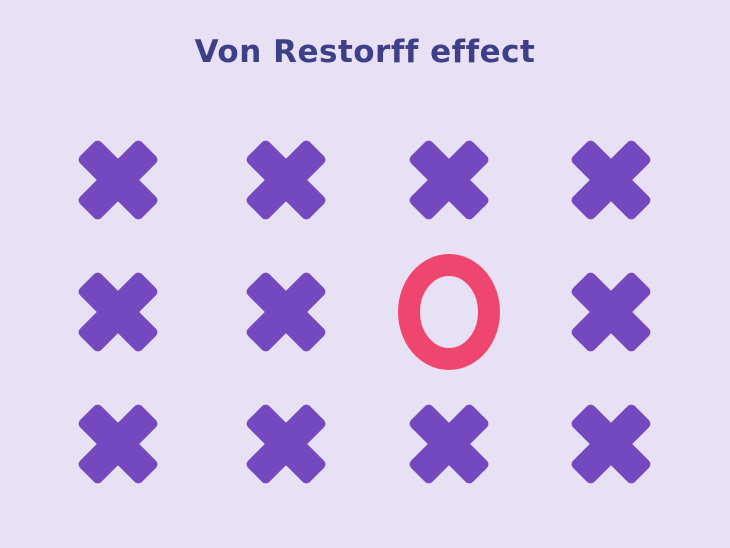 The width and height of the screenshot is (730, 548). I want to click on page-title: Von Restorff effect, so click(365, 52).